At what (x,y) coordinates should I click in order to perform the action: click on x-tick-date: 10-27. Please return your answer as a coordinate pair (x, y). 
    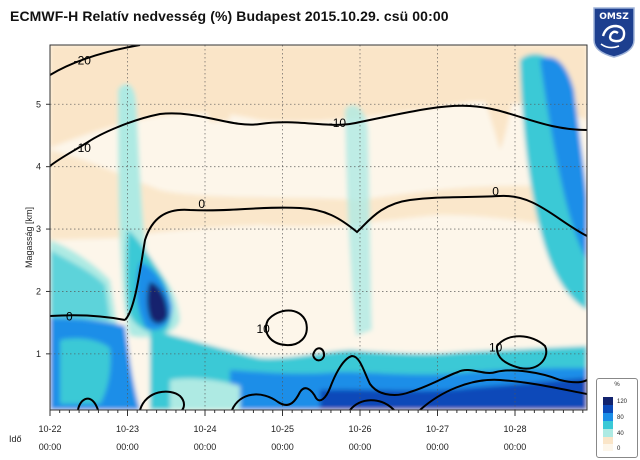
    Looking at the image, I should click on (438, 429).